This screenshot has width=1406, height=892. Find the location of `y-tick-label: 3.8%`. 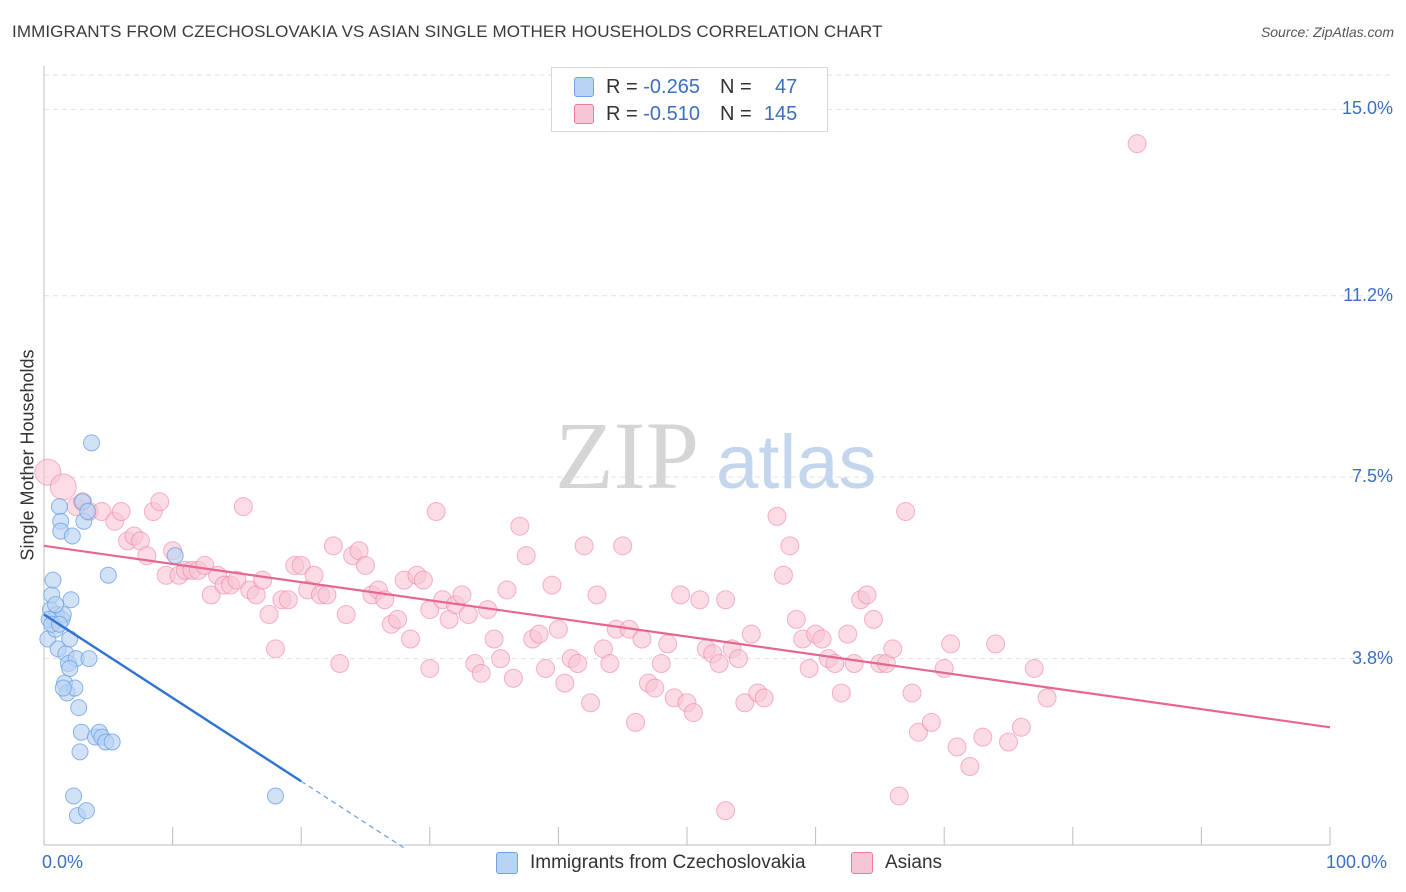

y-tick-label: 3.8% is located at coordinates (1372, 657).